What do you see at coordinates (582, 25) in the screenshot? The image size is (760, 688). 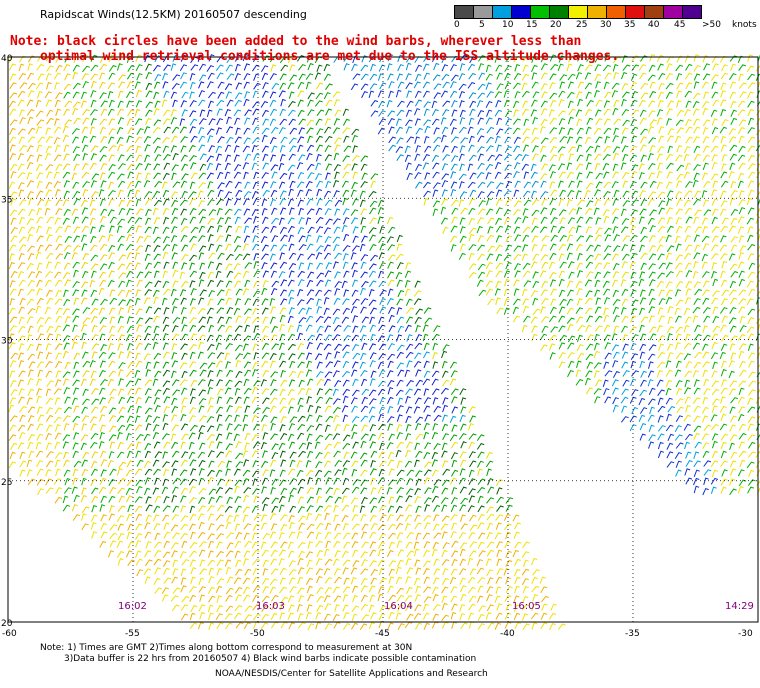 I see `color-scale-label: 25` at bounding box center [582, 25].